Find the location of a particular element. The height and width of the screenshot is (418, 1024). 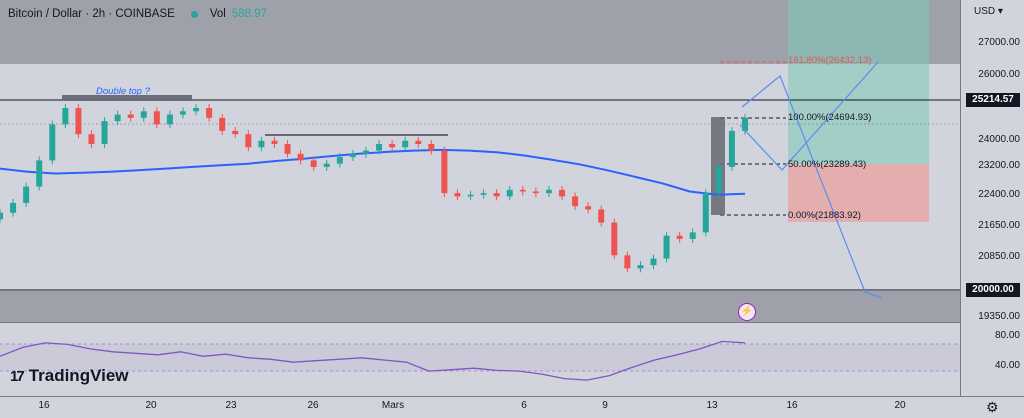

moving-average-line is located at coordinates (373, 172).